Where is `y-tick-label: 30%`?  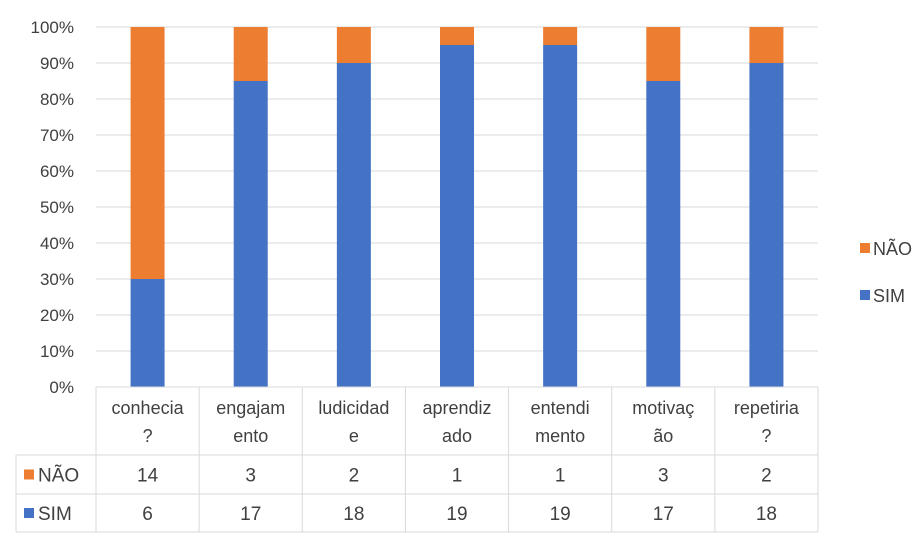 y-tick-label: 30% is located at coordinates (57, 279).